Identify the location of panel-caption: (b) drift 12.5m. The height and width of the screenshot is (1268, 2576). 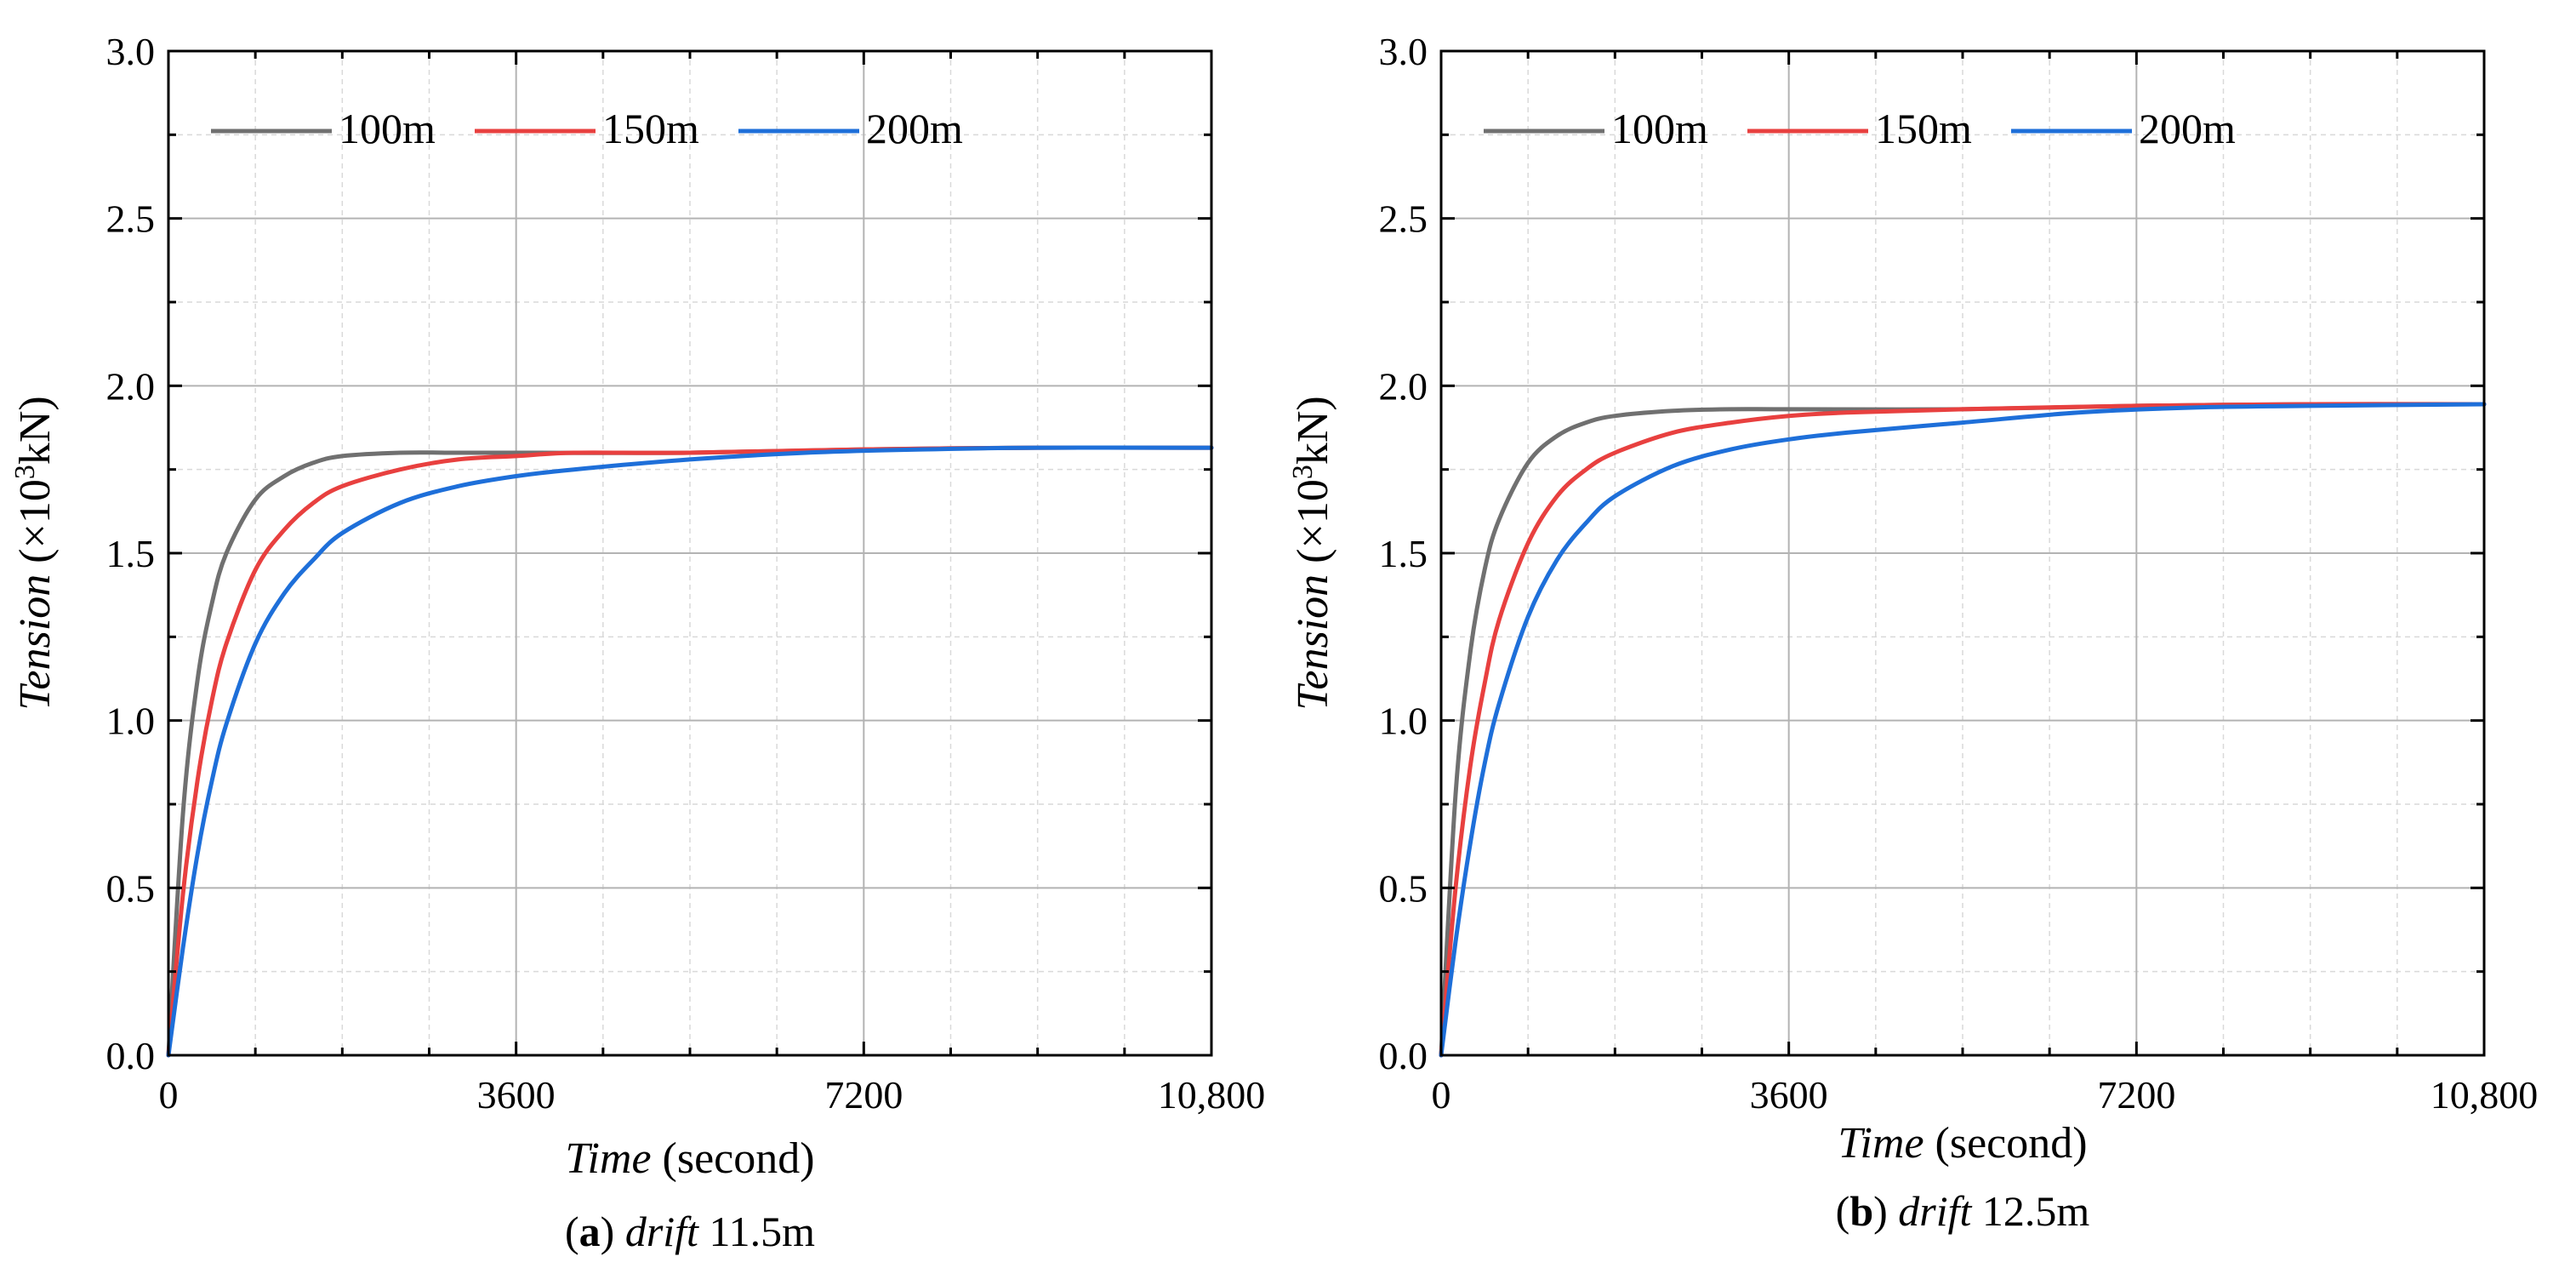
(1963, 1211).